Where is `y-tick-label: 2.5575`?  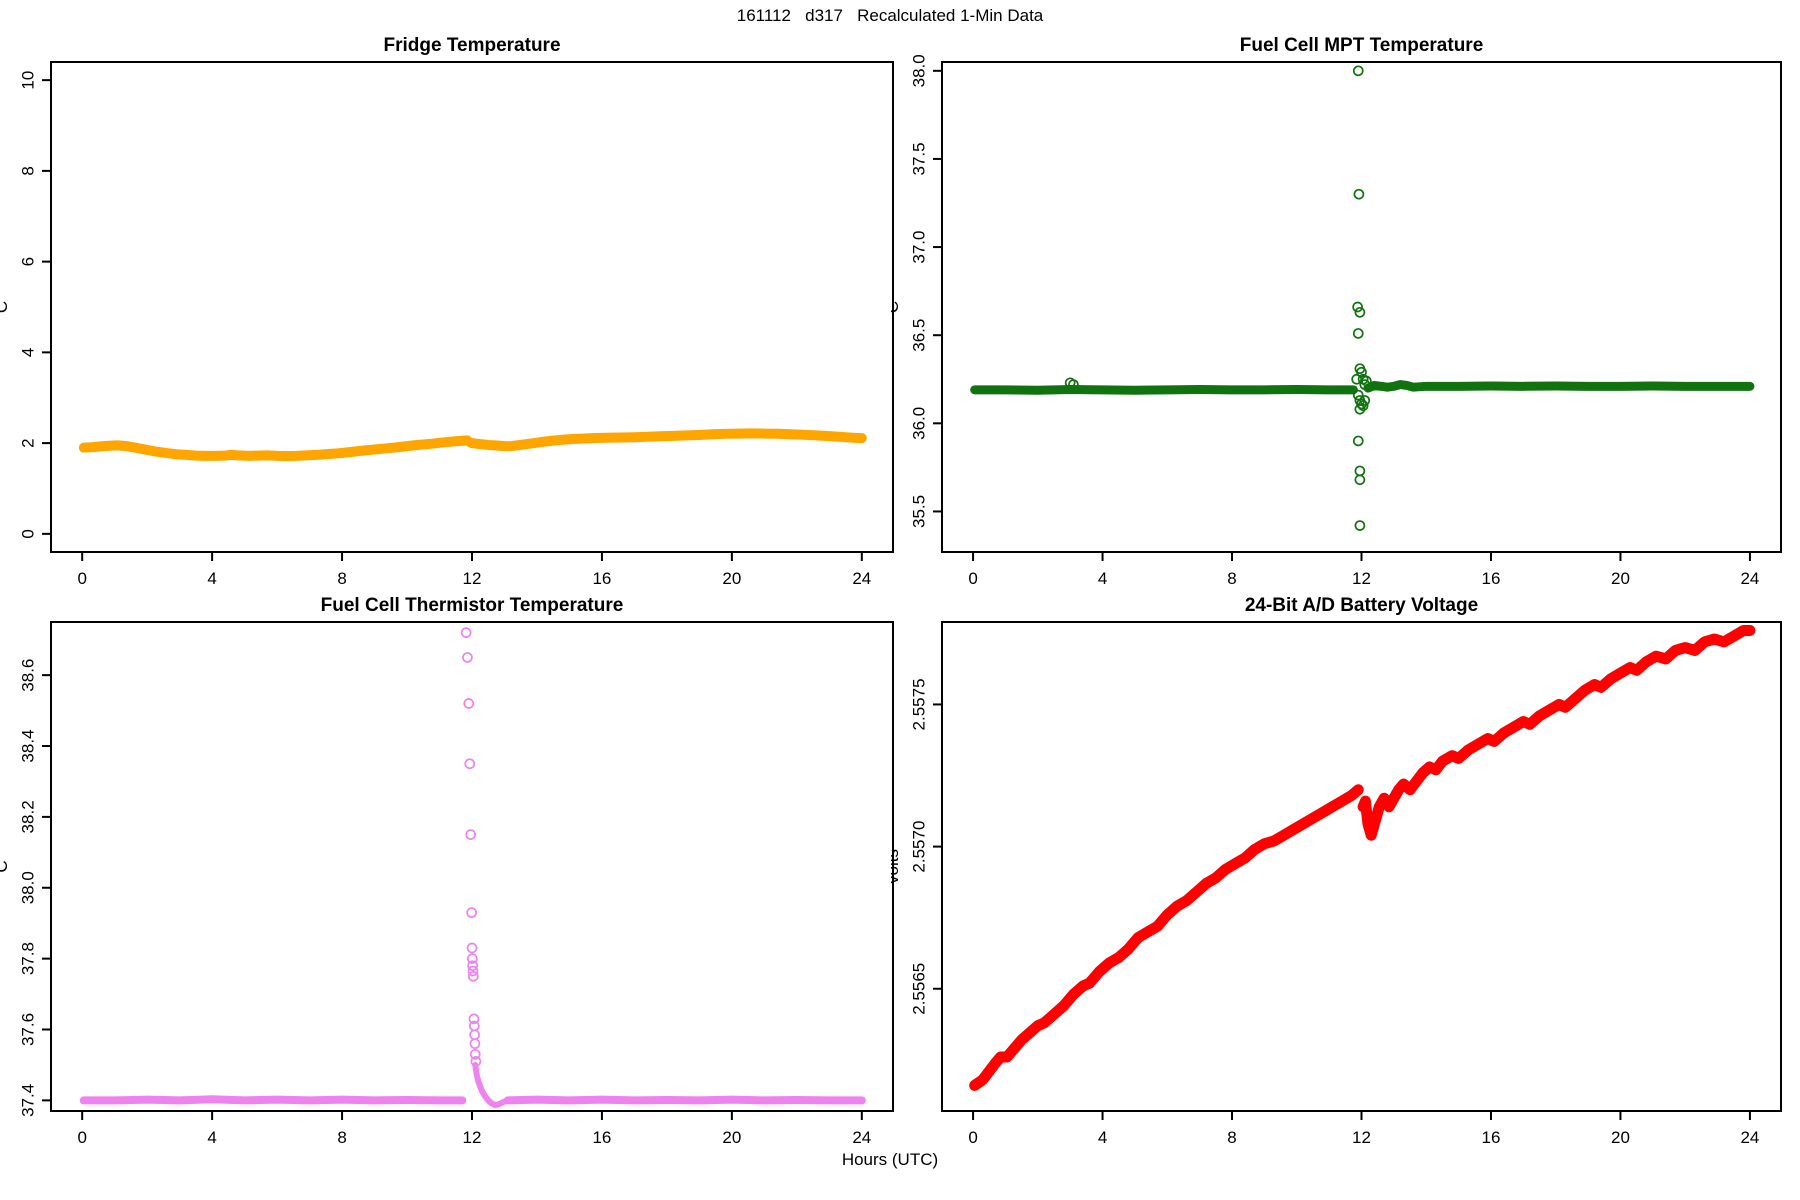 y-tick-label: 2.5575 is located at coordinates (918, 704).